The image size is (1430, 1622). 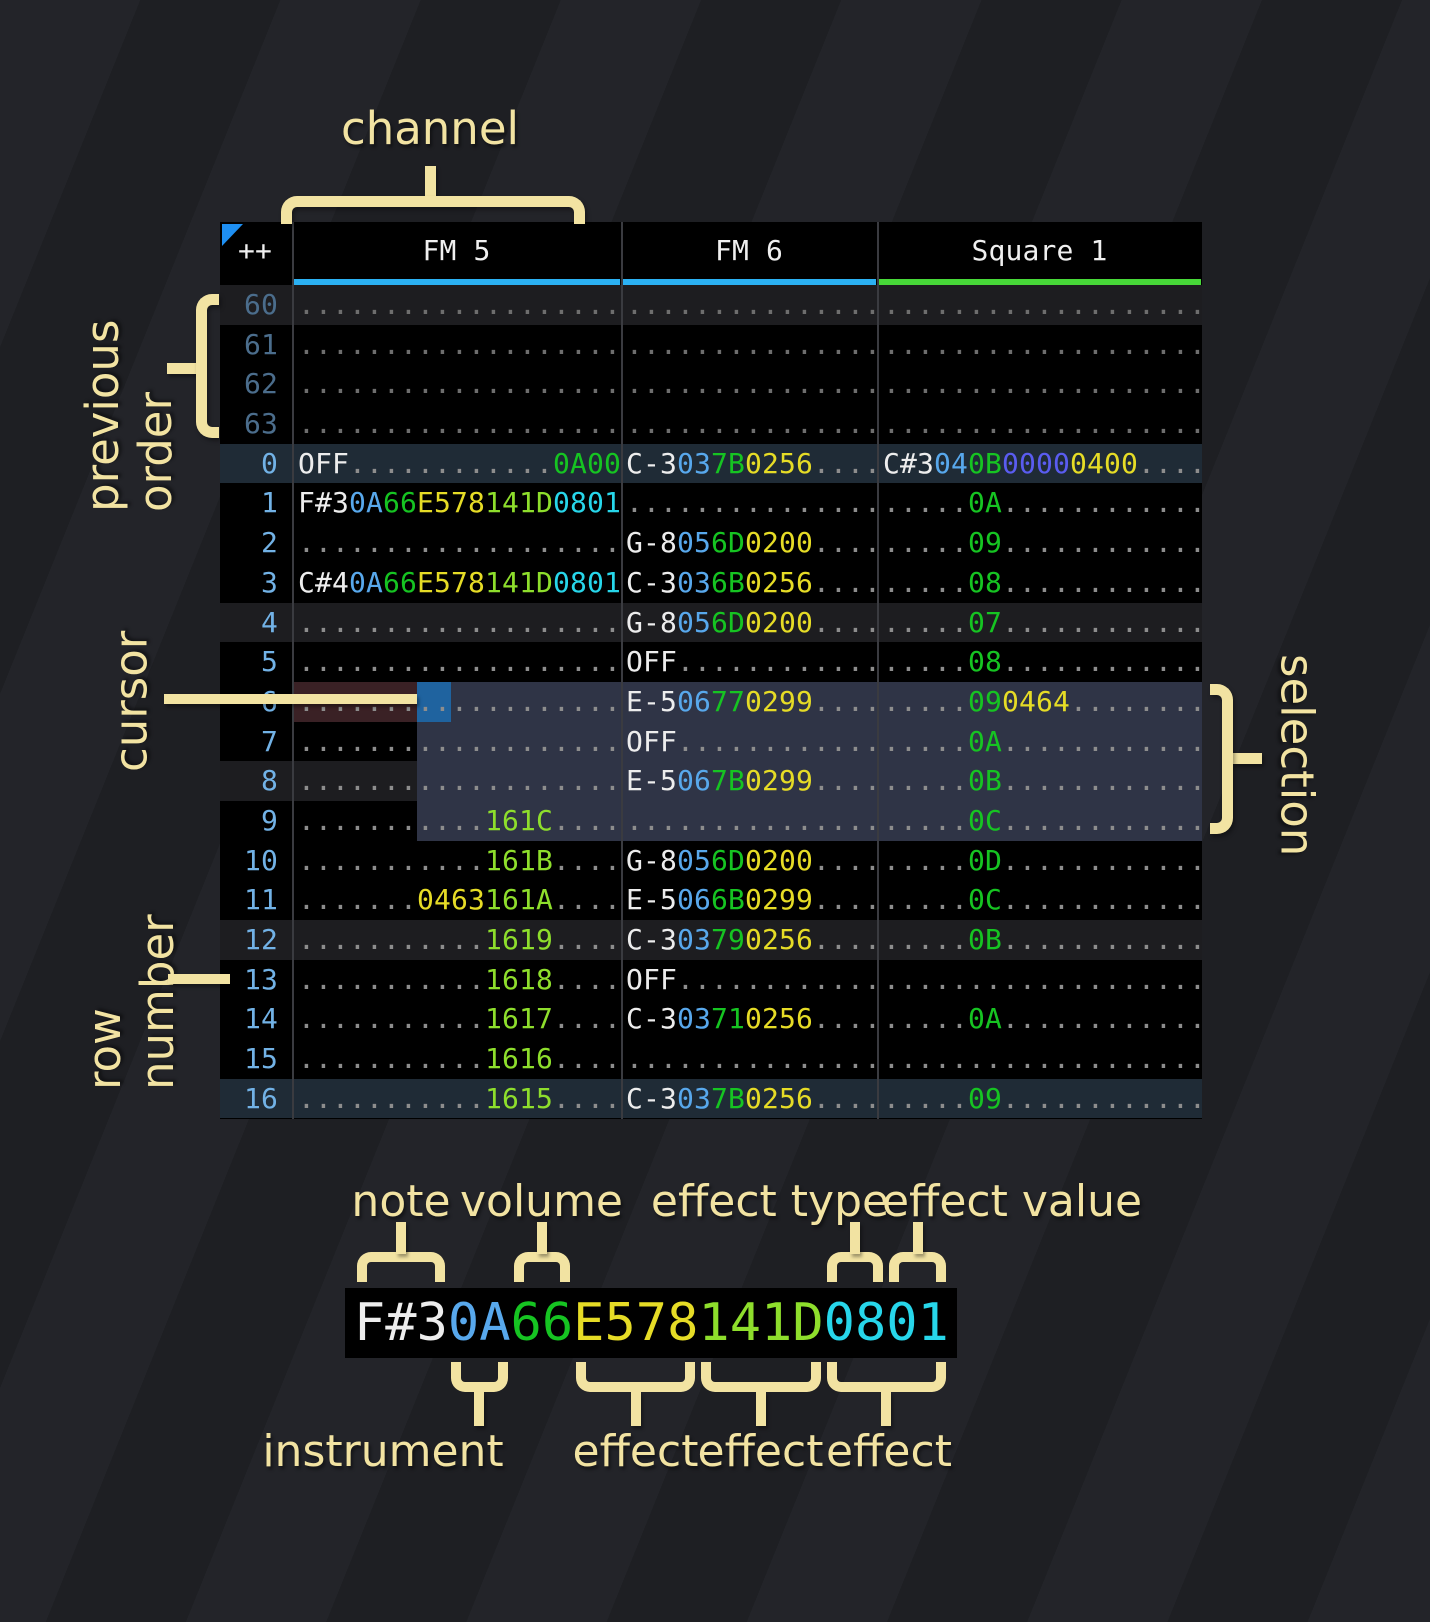 What do you see at coordinates (261, 939) in the screenshot?
I see `row-number: 12` at bounding box center [261, 939].